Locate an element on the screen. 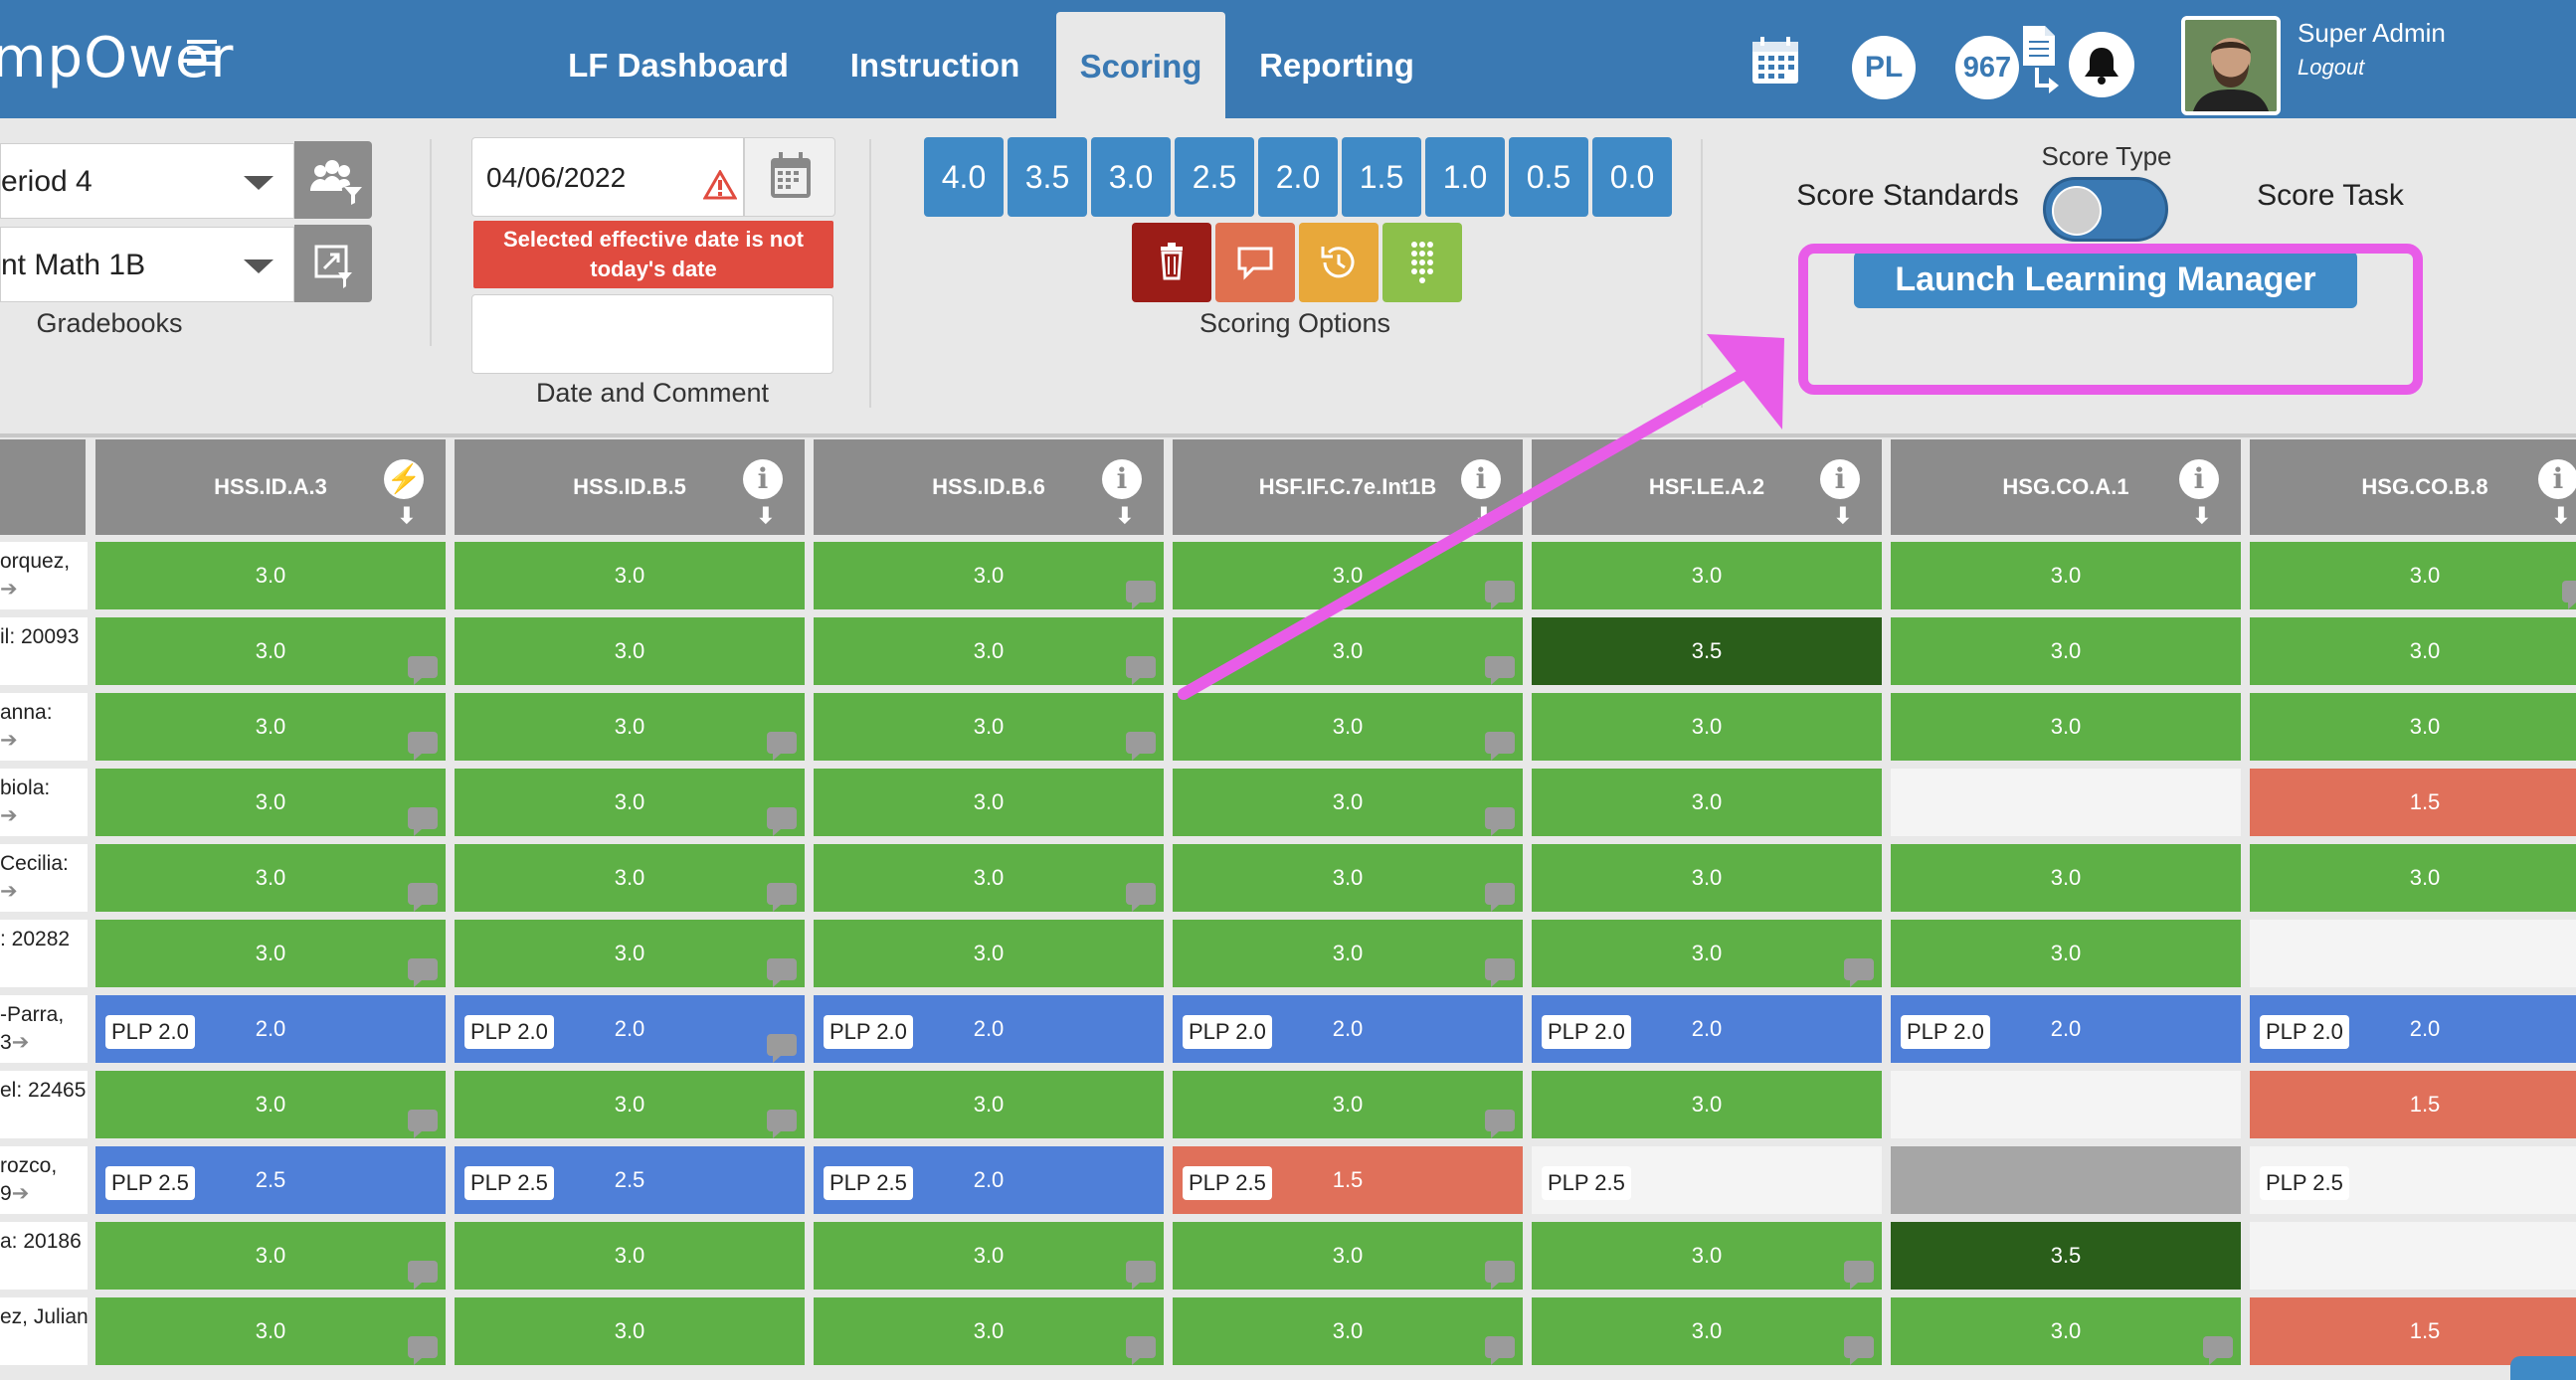 The height and width of the screenshot is (1380, 2576). score-cell: 3.5 is located at coordinates (1707, 651).